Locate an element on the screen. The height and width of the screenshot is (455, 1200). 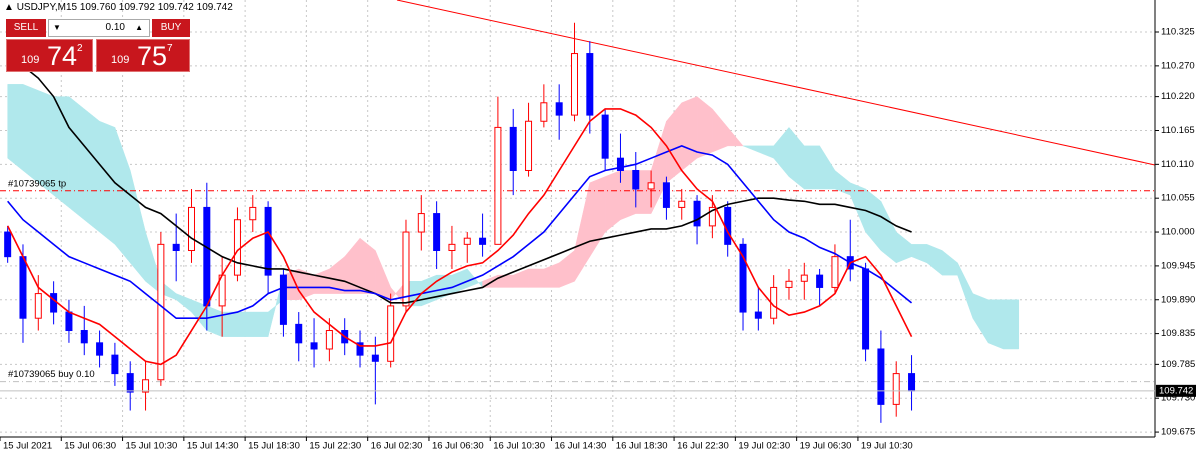
buy-price: 109 75 7 is located at coordinates (143, 55).